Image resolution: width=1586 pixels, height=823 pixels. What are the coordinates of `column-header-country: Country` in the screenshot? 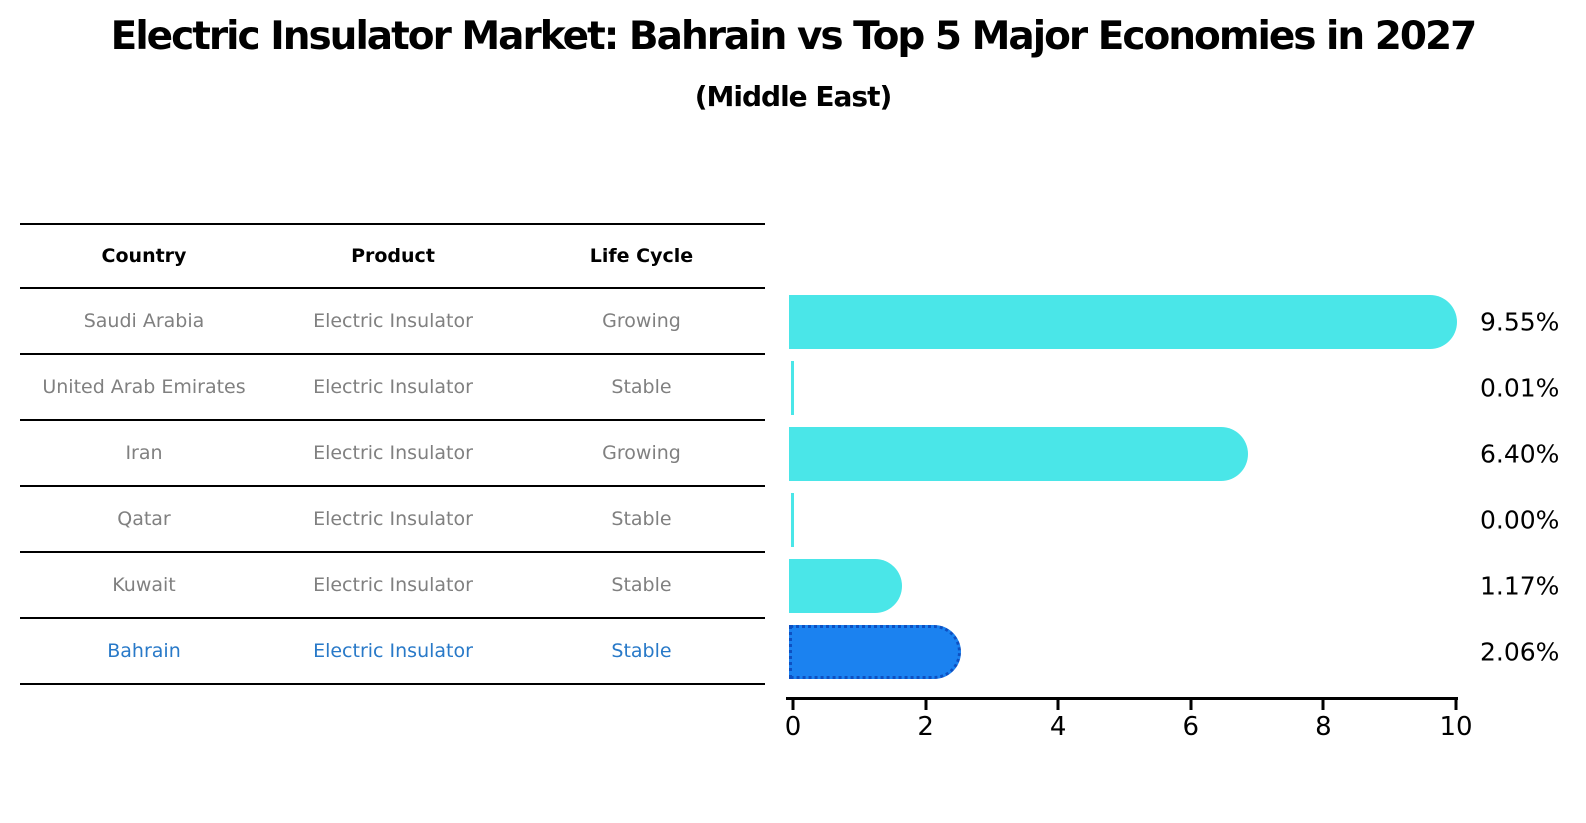 It's located at (144, 256).